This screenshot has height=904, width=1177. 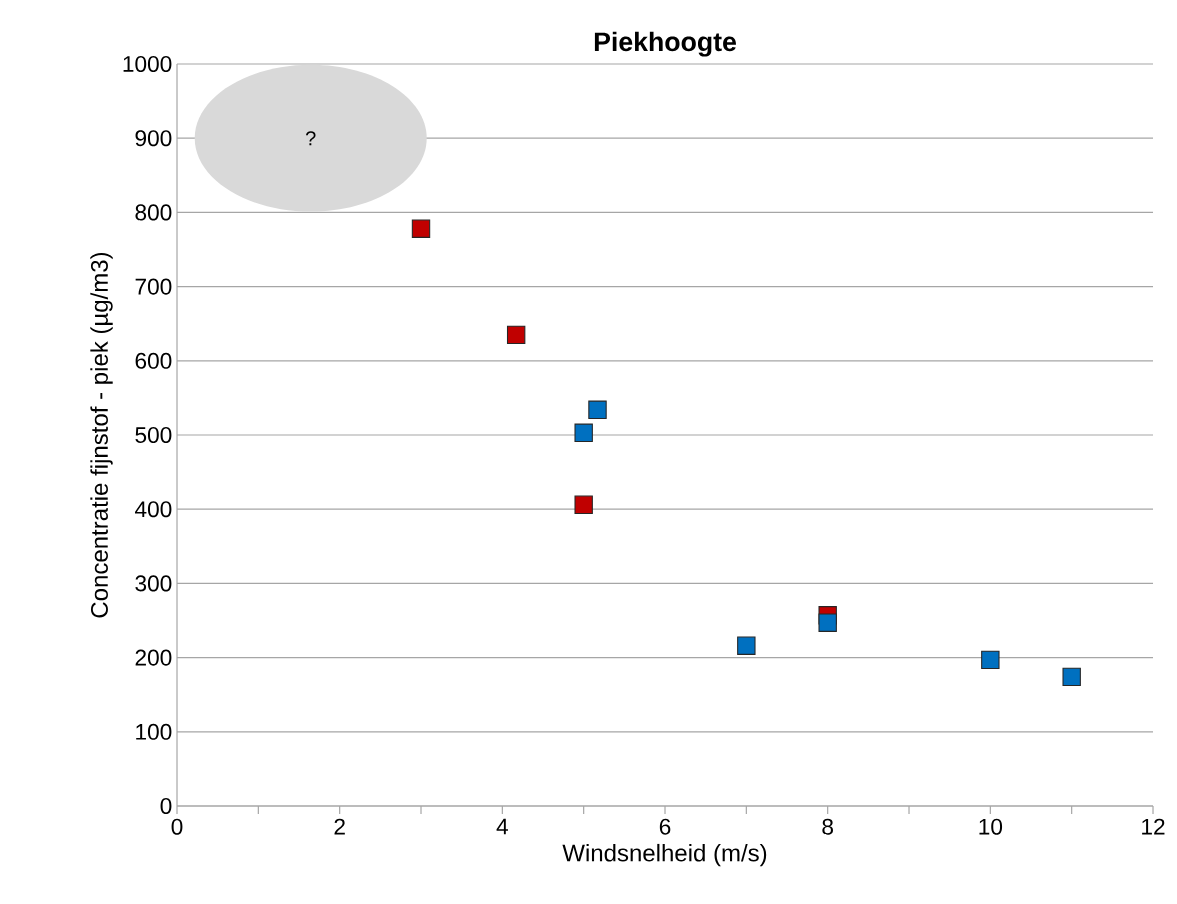 I want to click on x-axis-title: Windsnelheid (m/s), so click(x=664, y=855).